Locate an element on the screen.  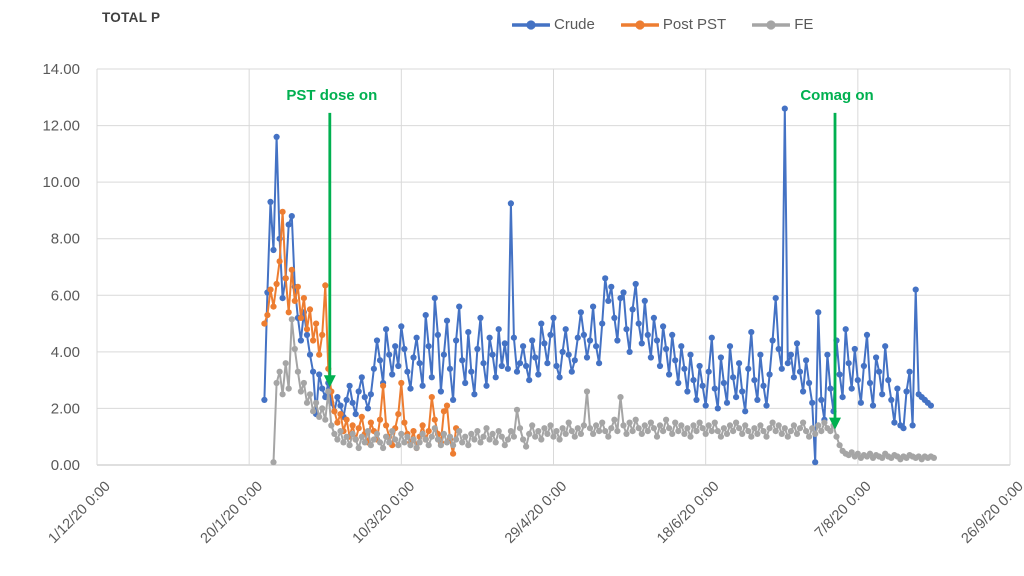
annotation-pst-dose-on: PST dose on is located at coordinates (331, 237).